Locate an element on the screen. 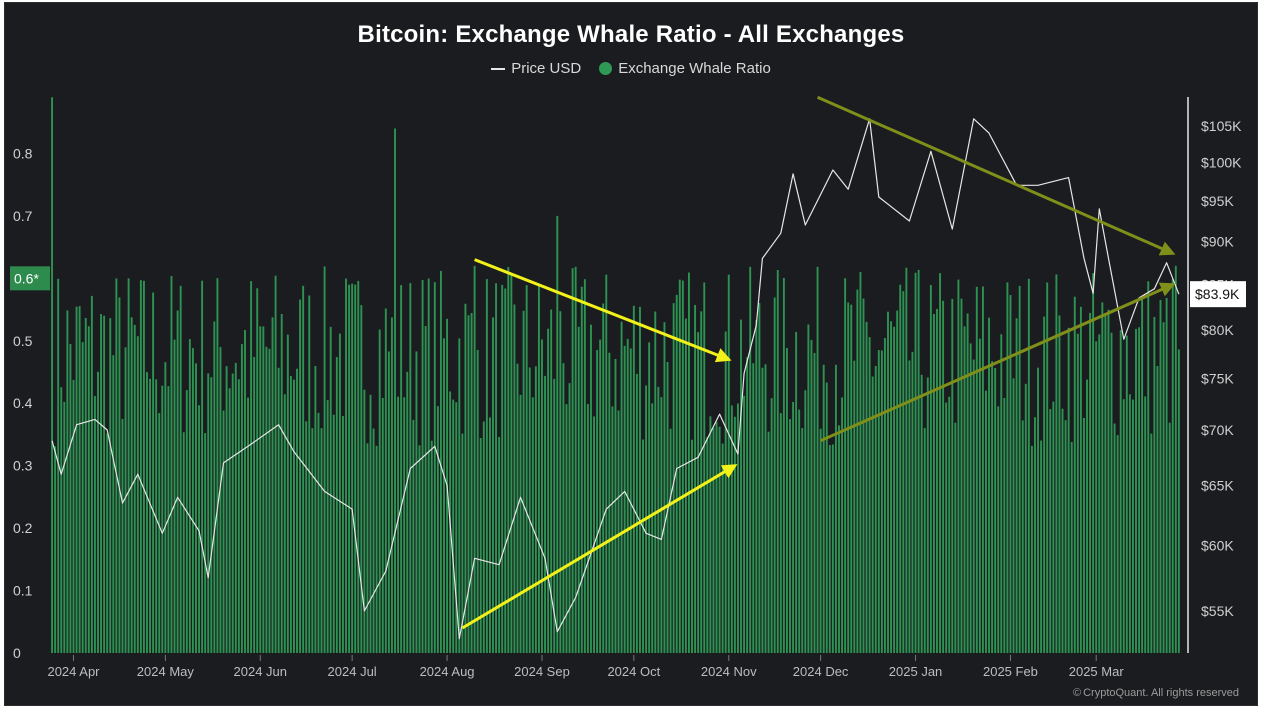 This screenshot has height=712, width=1262. y-right-tick-label: $105K is located at coordinates (1221, 126).